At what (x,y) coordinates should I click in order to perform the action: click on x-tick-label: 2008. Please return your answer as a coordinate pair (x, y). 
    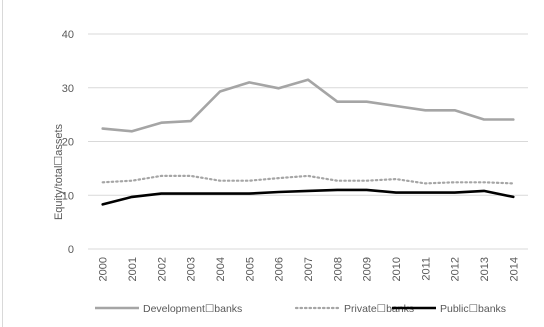
    Looking at the image, I should click on (338, 269).